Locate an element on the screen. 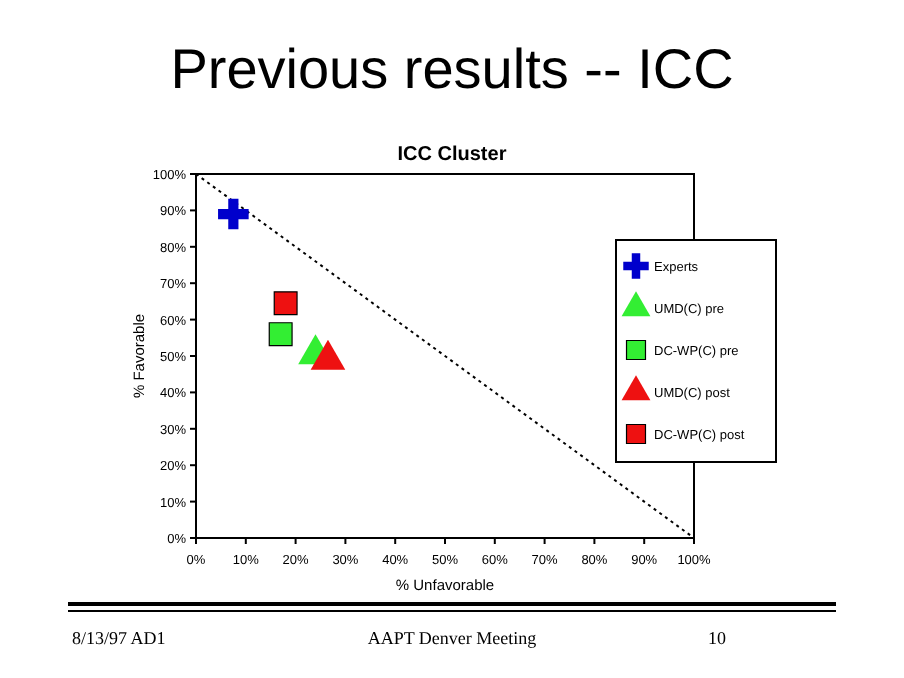 Image resolution: width=904 pixels, height=678 pixels. text: AAPT Denver Meeting is located at coordinates (452, 638).